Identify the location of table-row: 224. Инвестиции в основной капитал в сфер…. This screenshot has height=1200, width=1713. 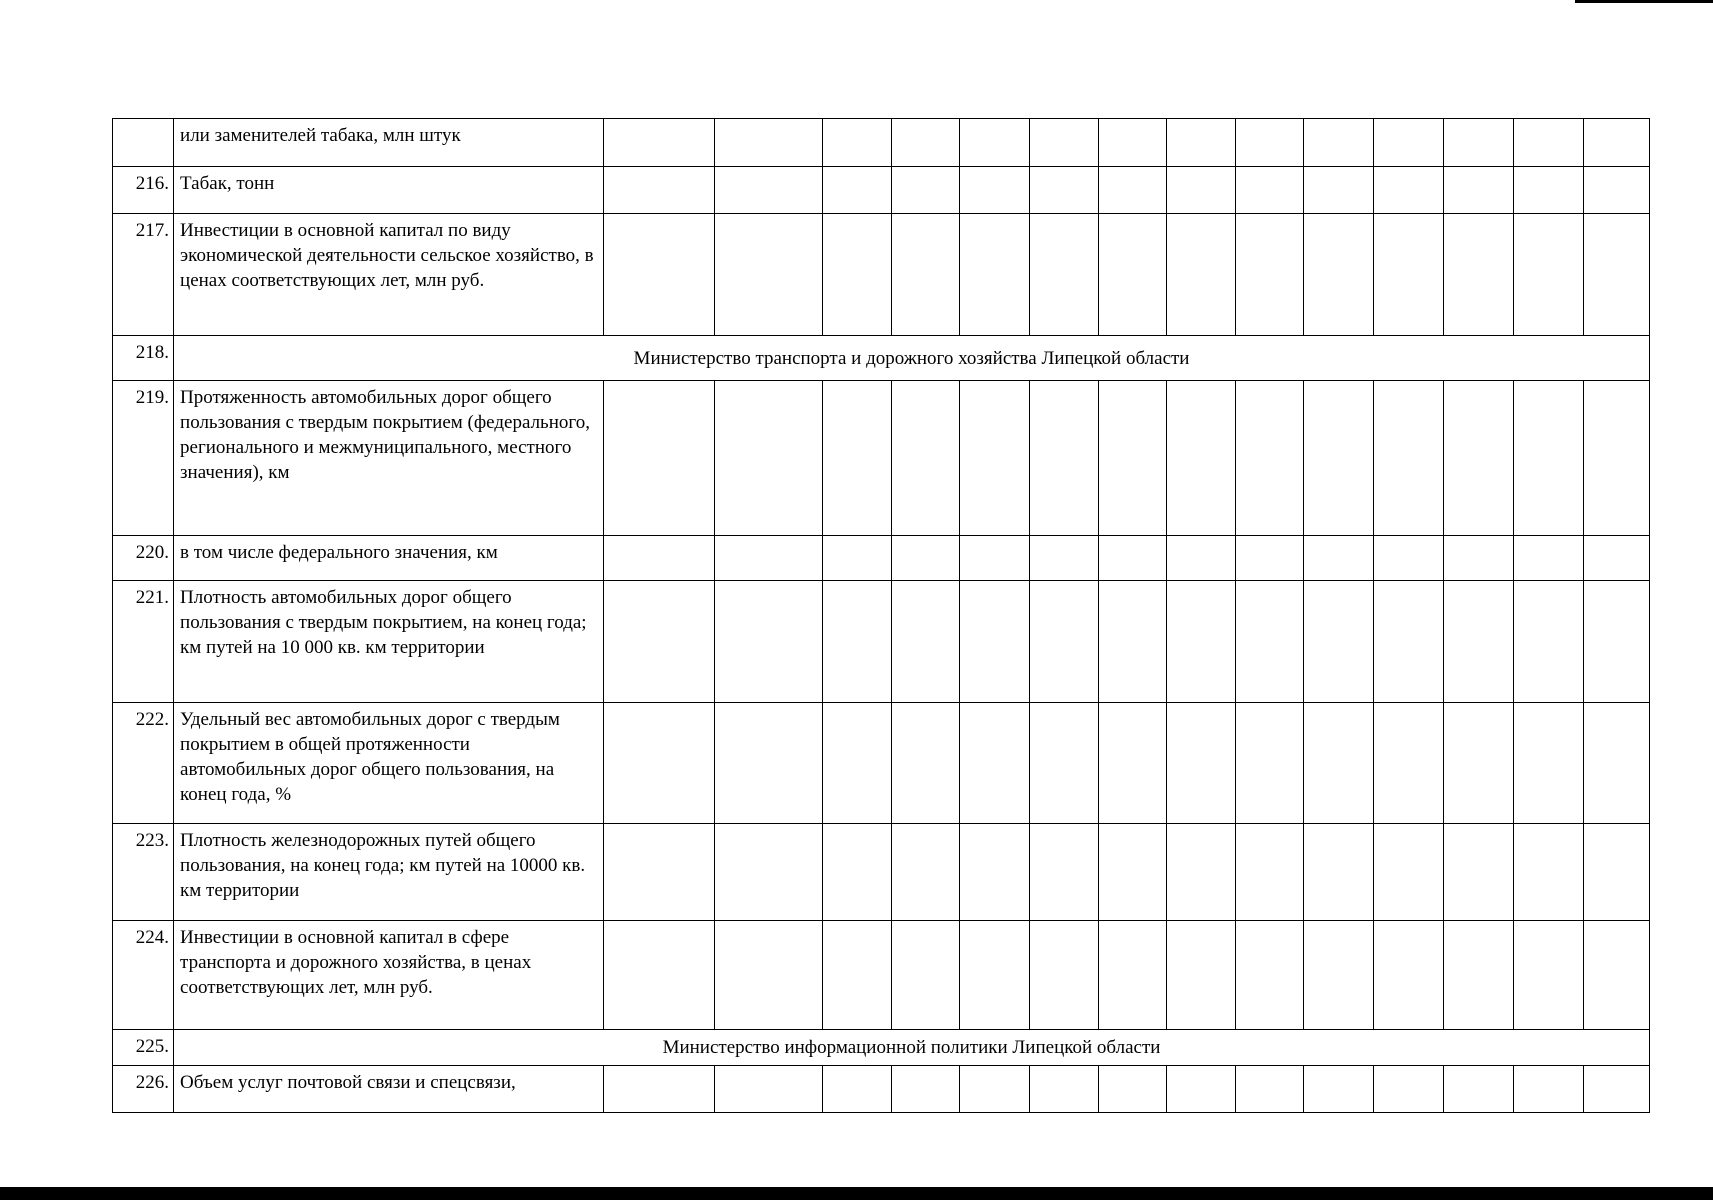
(881, 975).